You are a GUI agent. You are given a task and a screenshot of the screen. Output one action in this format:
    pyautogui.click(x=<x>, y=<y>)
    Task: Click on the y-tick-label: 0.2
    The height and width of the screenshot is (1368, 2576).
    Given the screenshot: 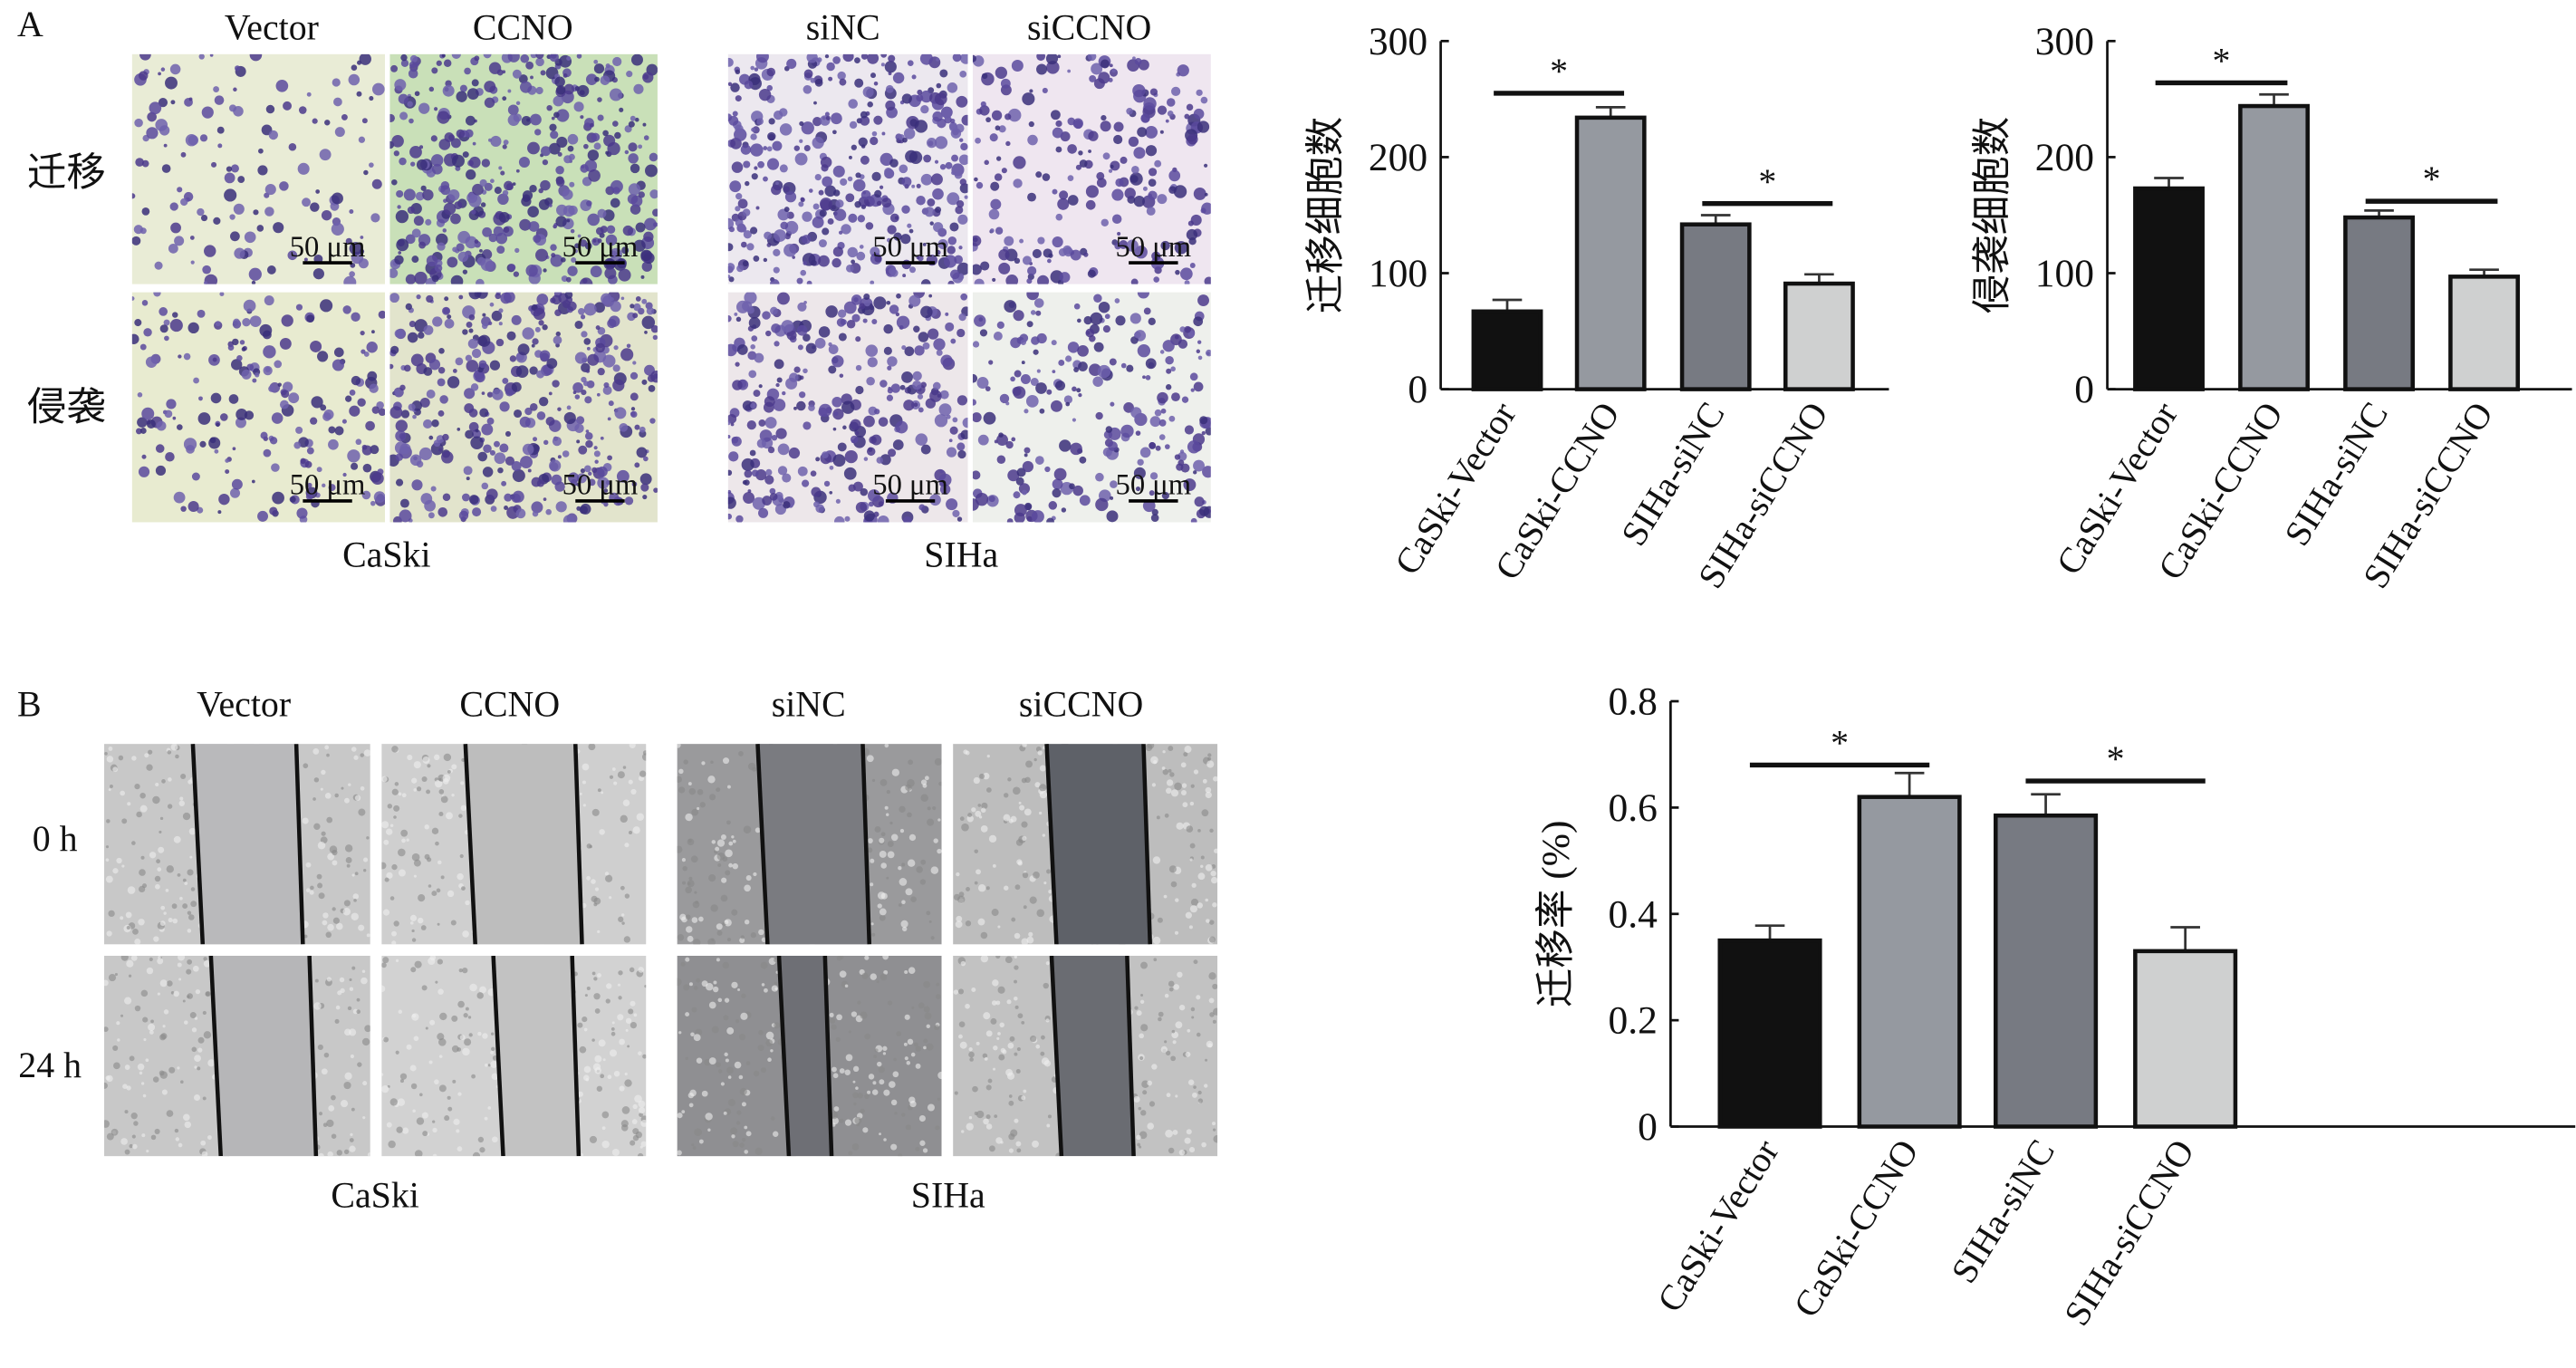 What is the action you would take?
    pyautogui.click(x=1632, y=1021)
    